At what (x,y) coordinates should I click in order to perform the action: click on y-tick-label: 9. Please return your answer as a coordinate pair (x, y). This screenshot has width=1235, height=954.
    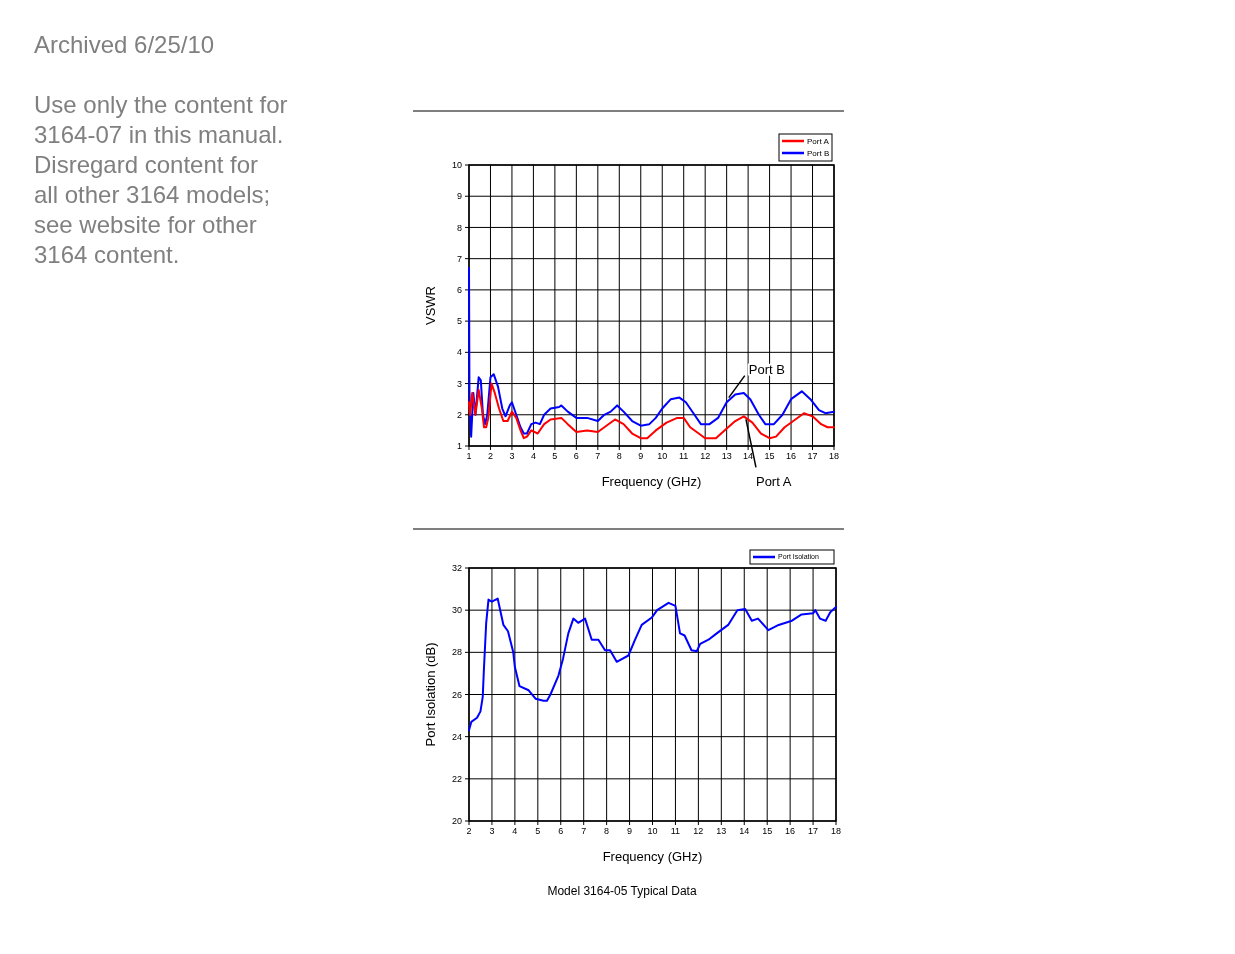
    Looking at the image, I should click on (459, 196).